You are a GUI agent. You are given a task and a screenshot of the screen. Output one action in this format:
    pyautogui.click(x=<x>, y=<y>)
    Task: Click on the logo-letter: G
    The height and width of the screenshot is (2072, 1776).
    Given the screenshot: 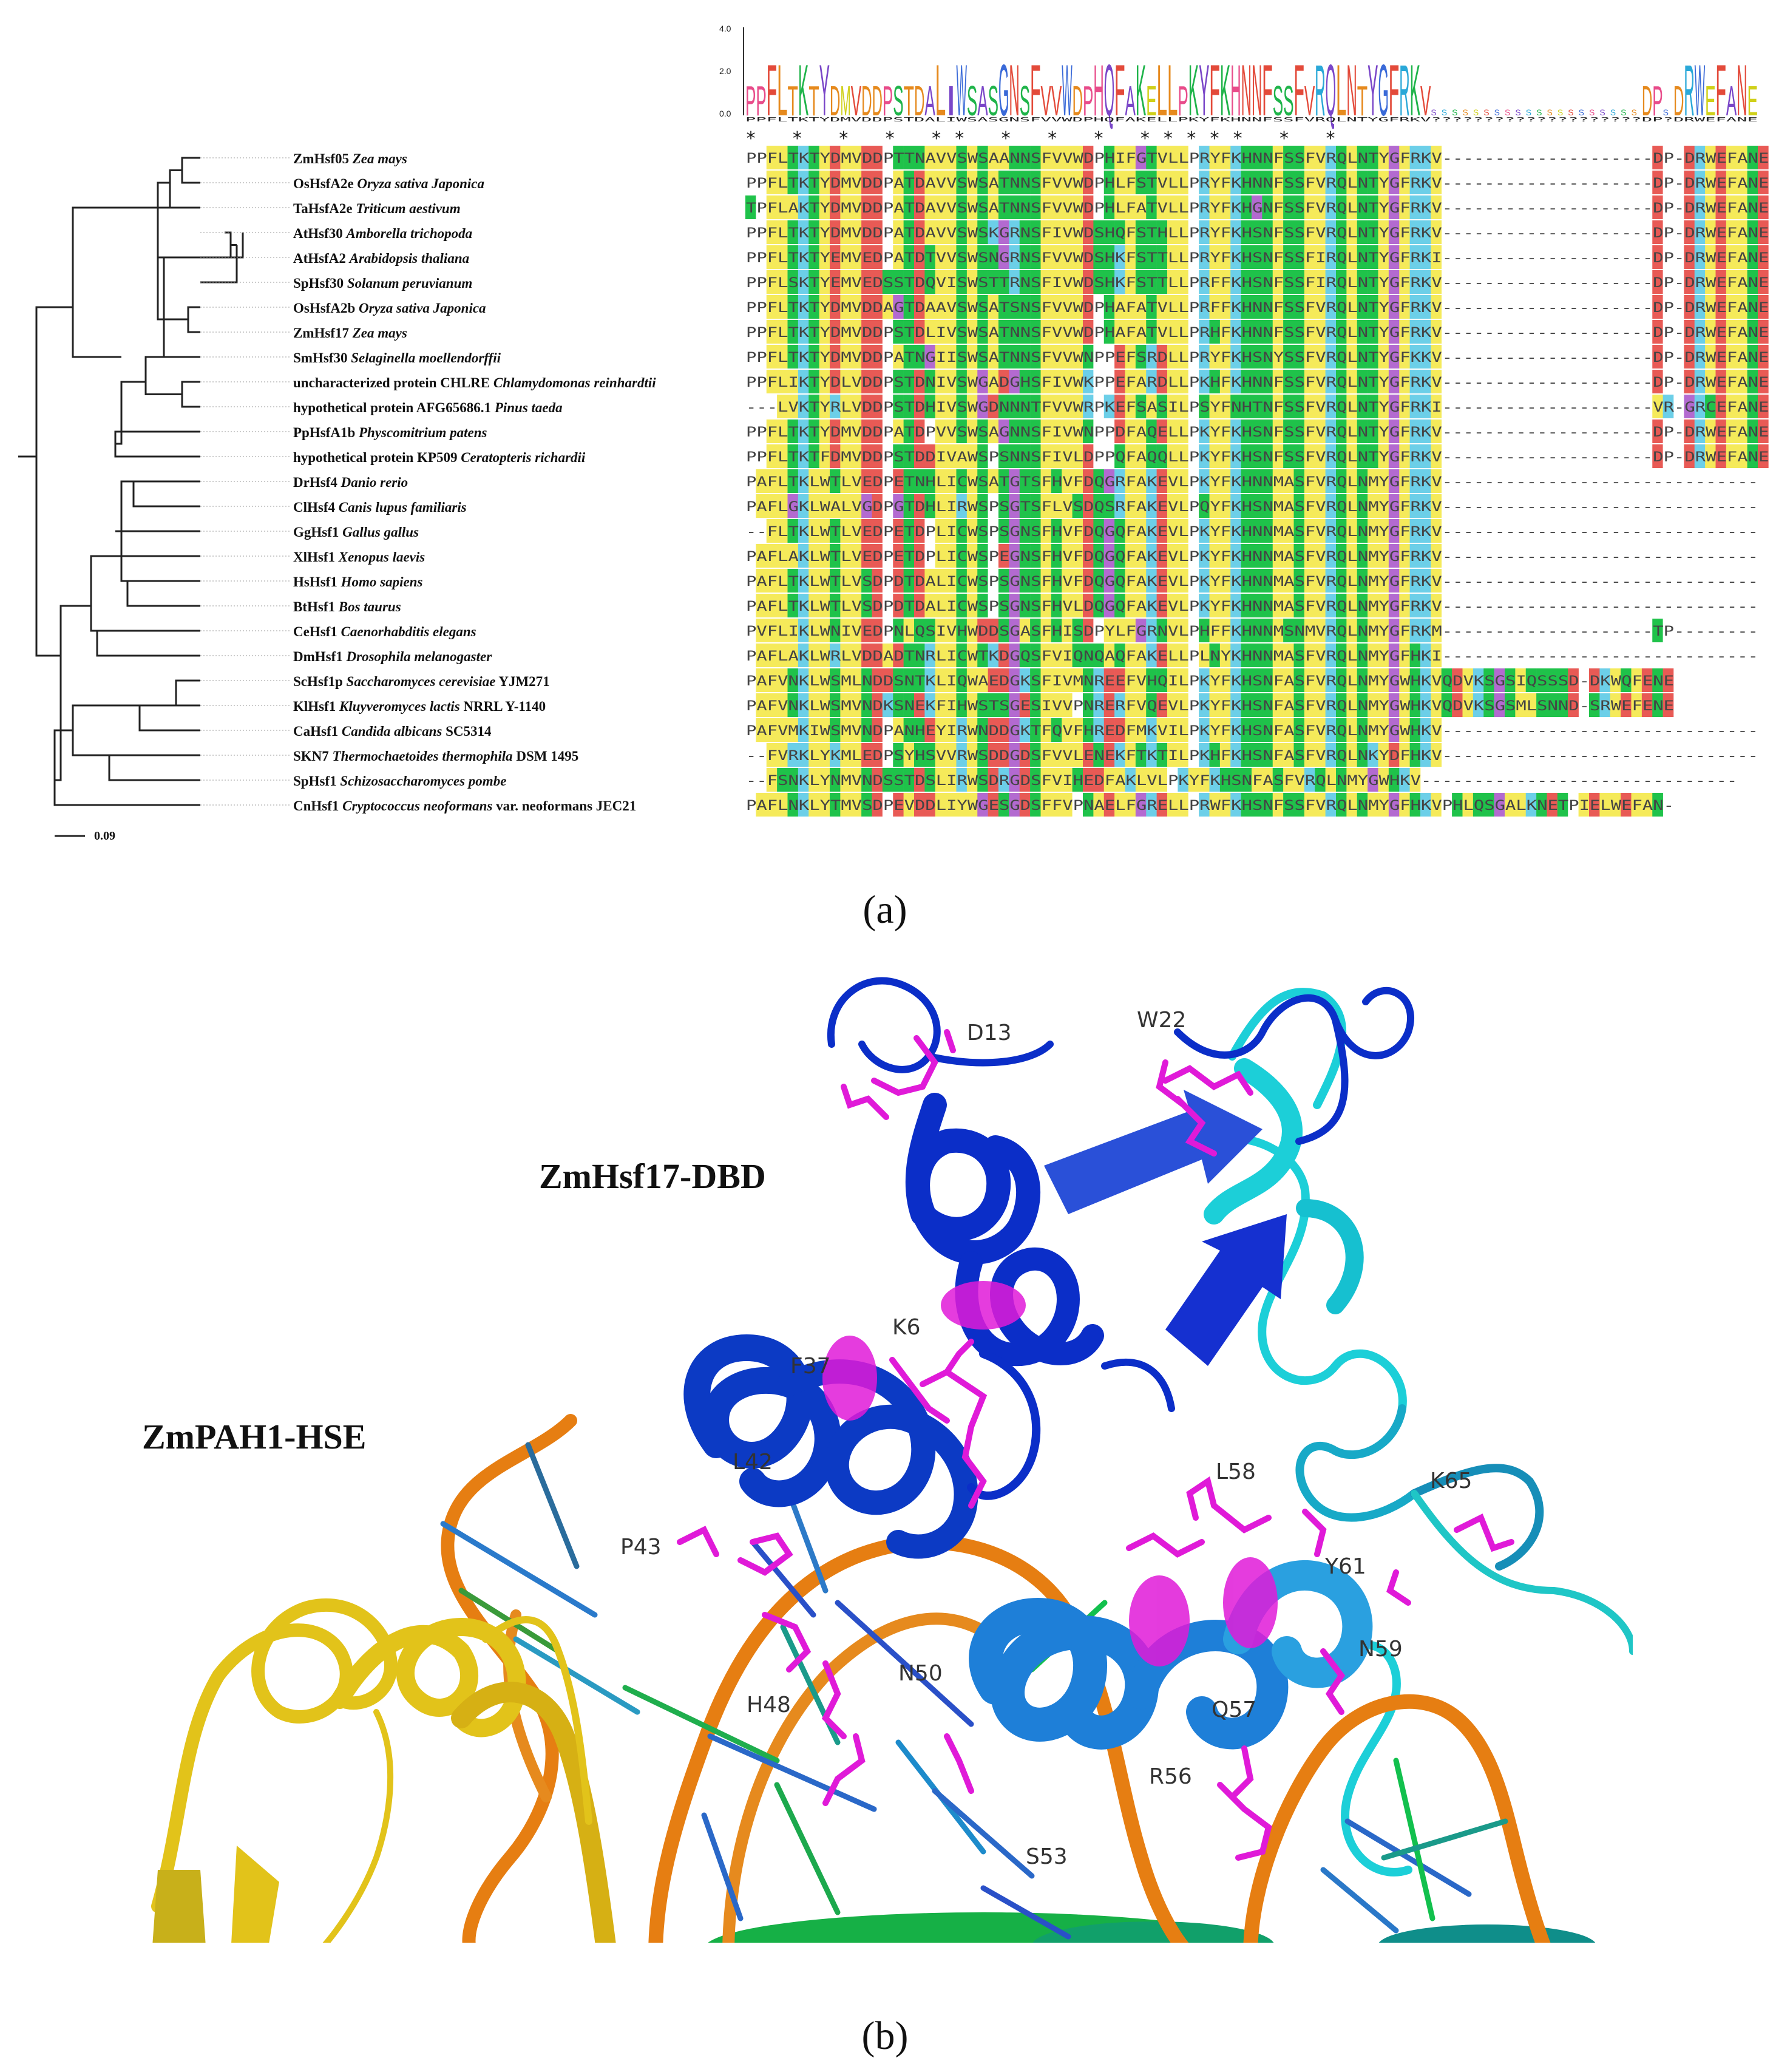 What is the action you would take?
    pyautogui.click(x=1003, y=90)
    